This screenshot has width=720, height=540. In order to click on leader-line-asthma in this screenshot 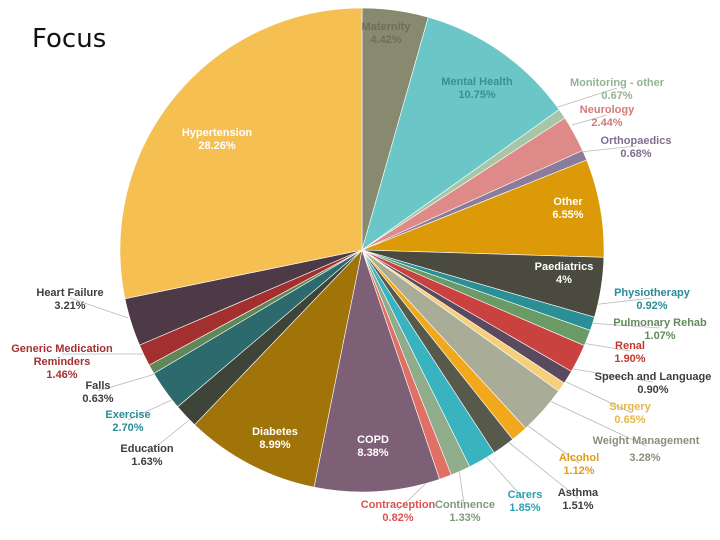, I will do `click(540, 467)`.